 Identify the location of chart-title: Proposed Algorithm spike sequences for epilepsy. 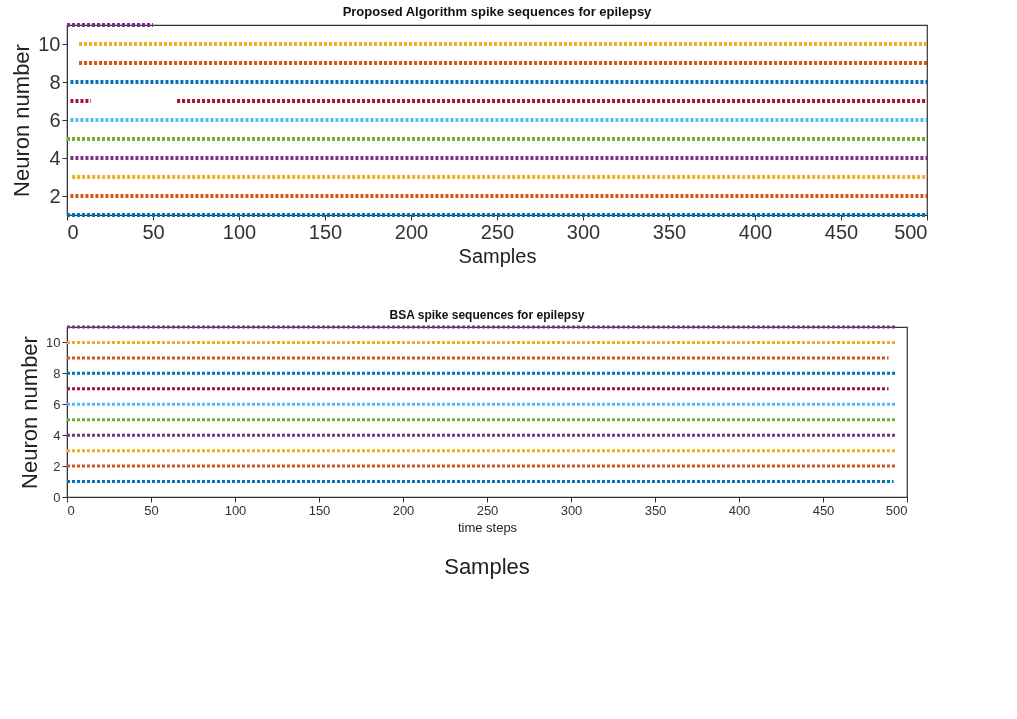
(497, 11).